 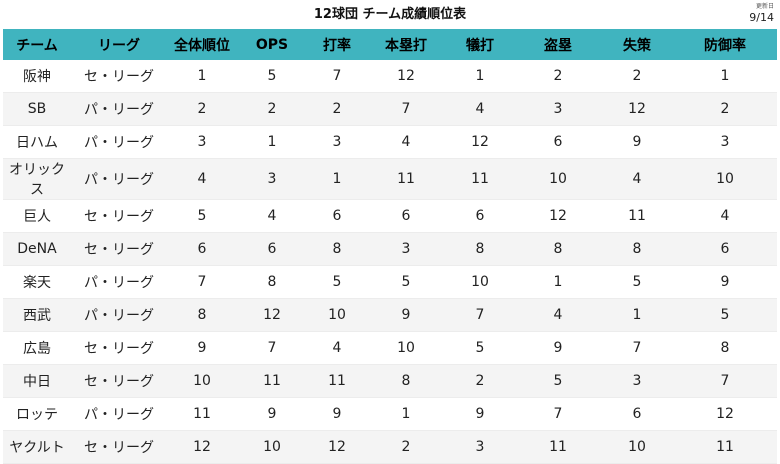 I want to click on updated-info: 更新日 9/14, so click(x=761, y=13).